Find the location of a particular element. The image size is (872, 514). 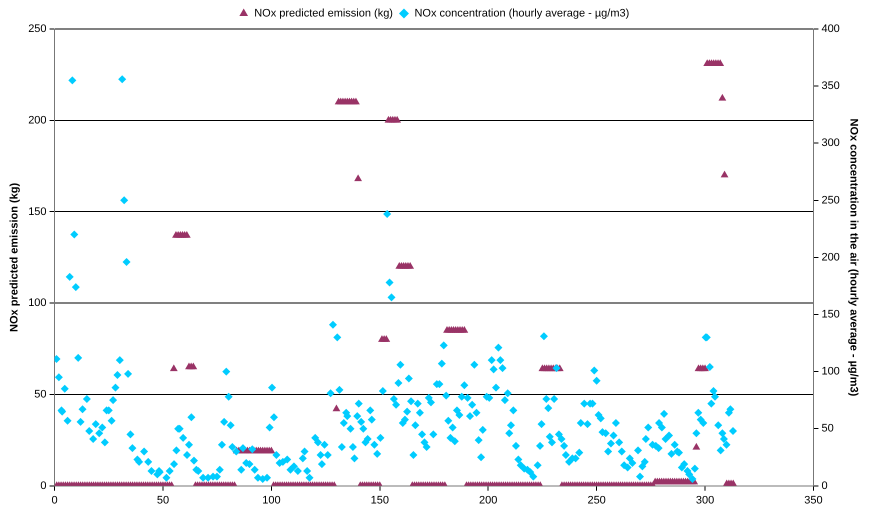

x-tick-label: 300 is located at coordinates (705, 500).